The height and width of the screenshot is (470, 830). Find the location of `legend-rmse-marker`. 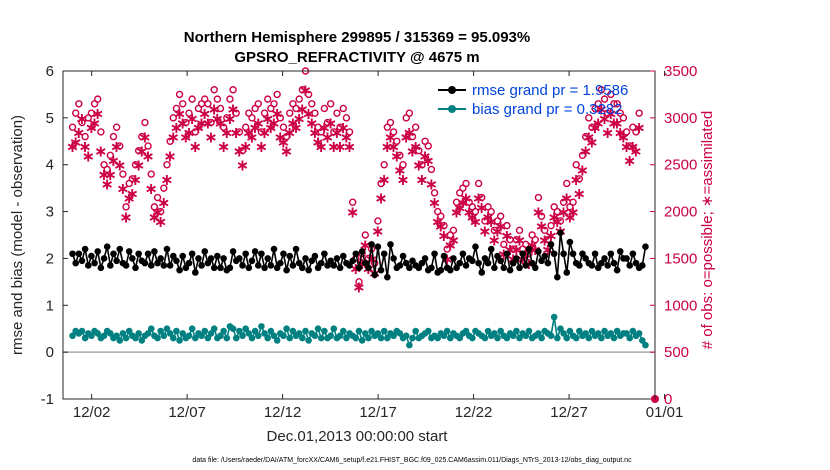

legend-rmse-marker is located at coordinates (452, 90).